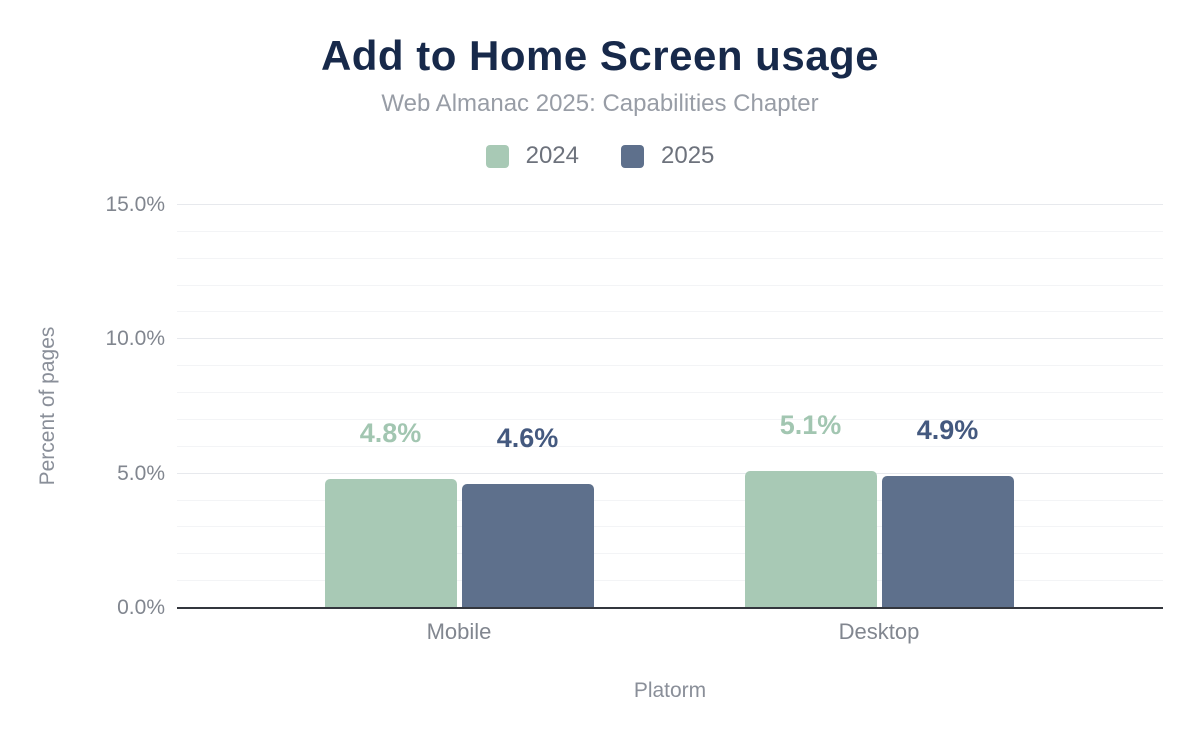  Describe the element at coordinates (527, 438) in the screenshot. I see `value-label-2025-mobile: 4.6%` at that location.